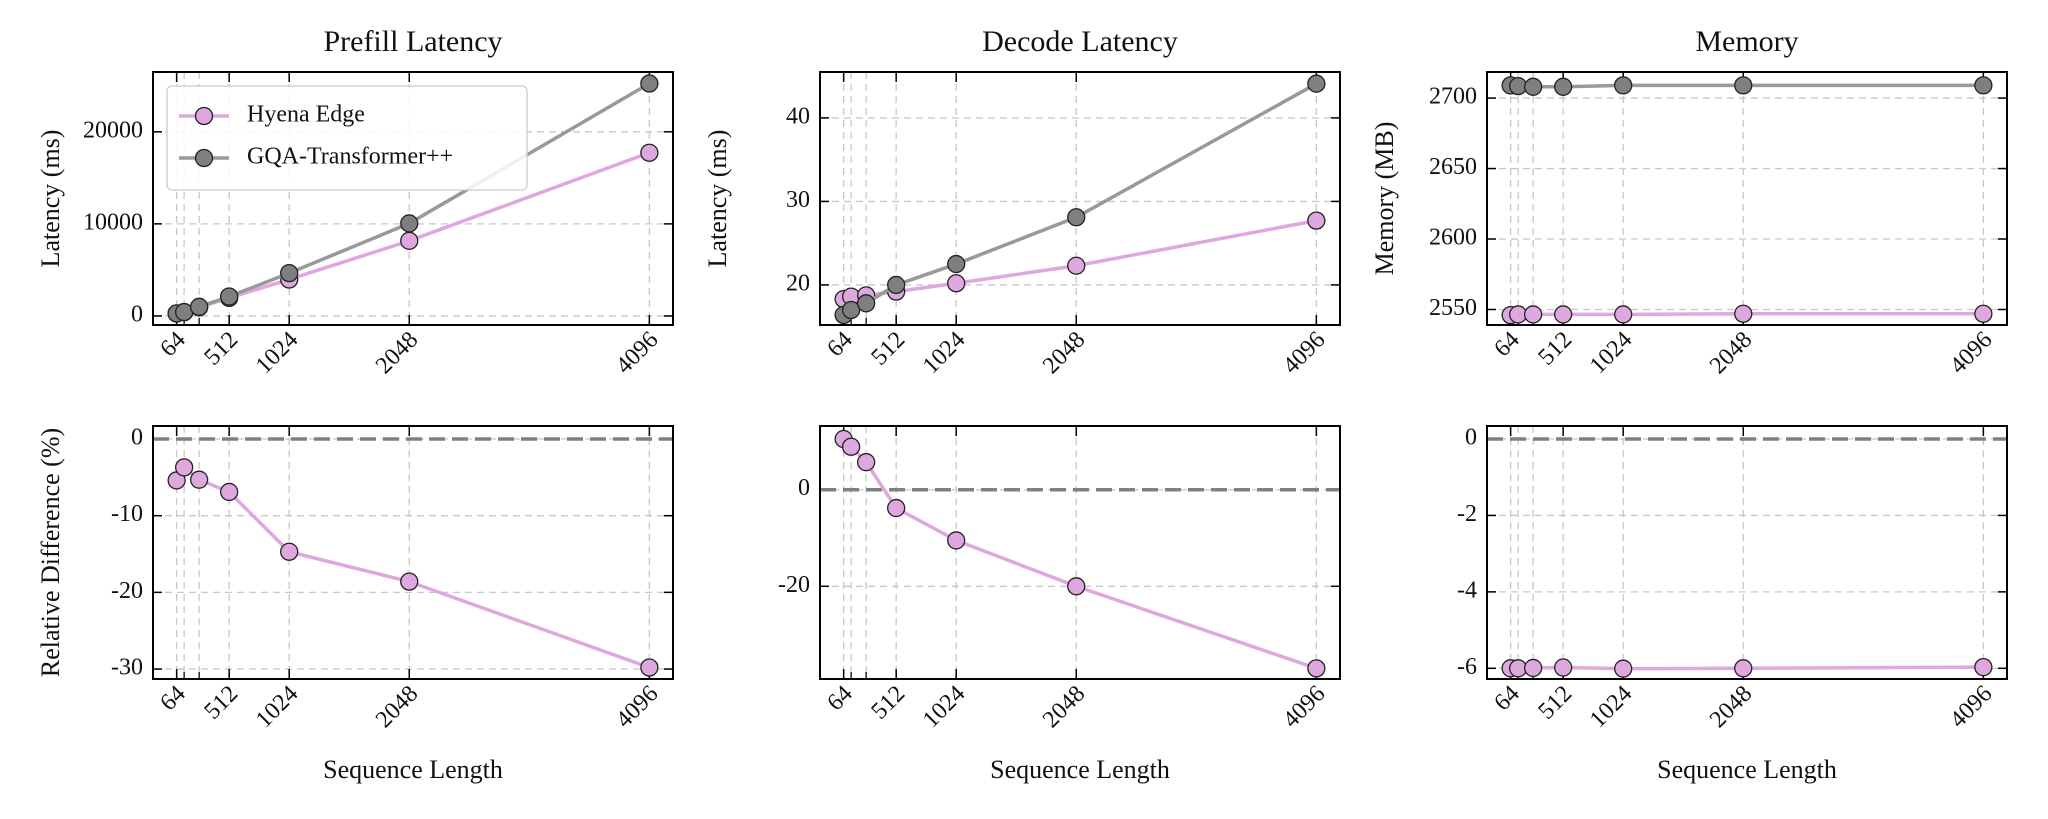  Describe the element at coordinates (113, 222) in the screenshot. I see `y-tick-label: 10000` at that location.